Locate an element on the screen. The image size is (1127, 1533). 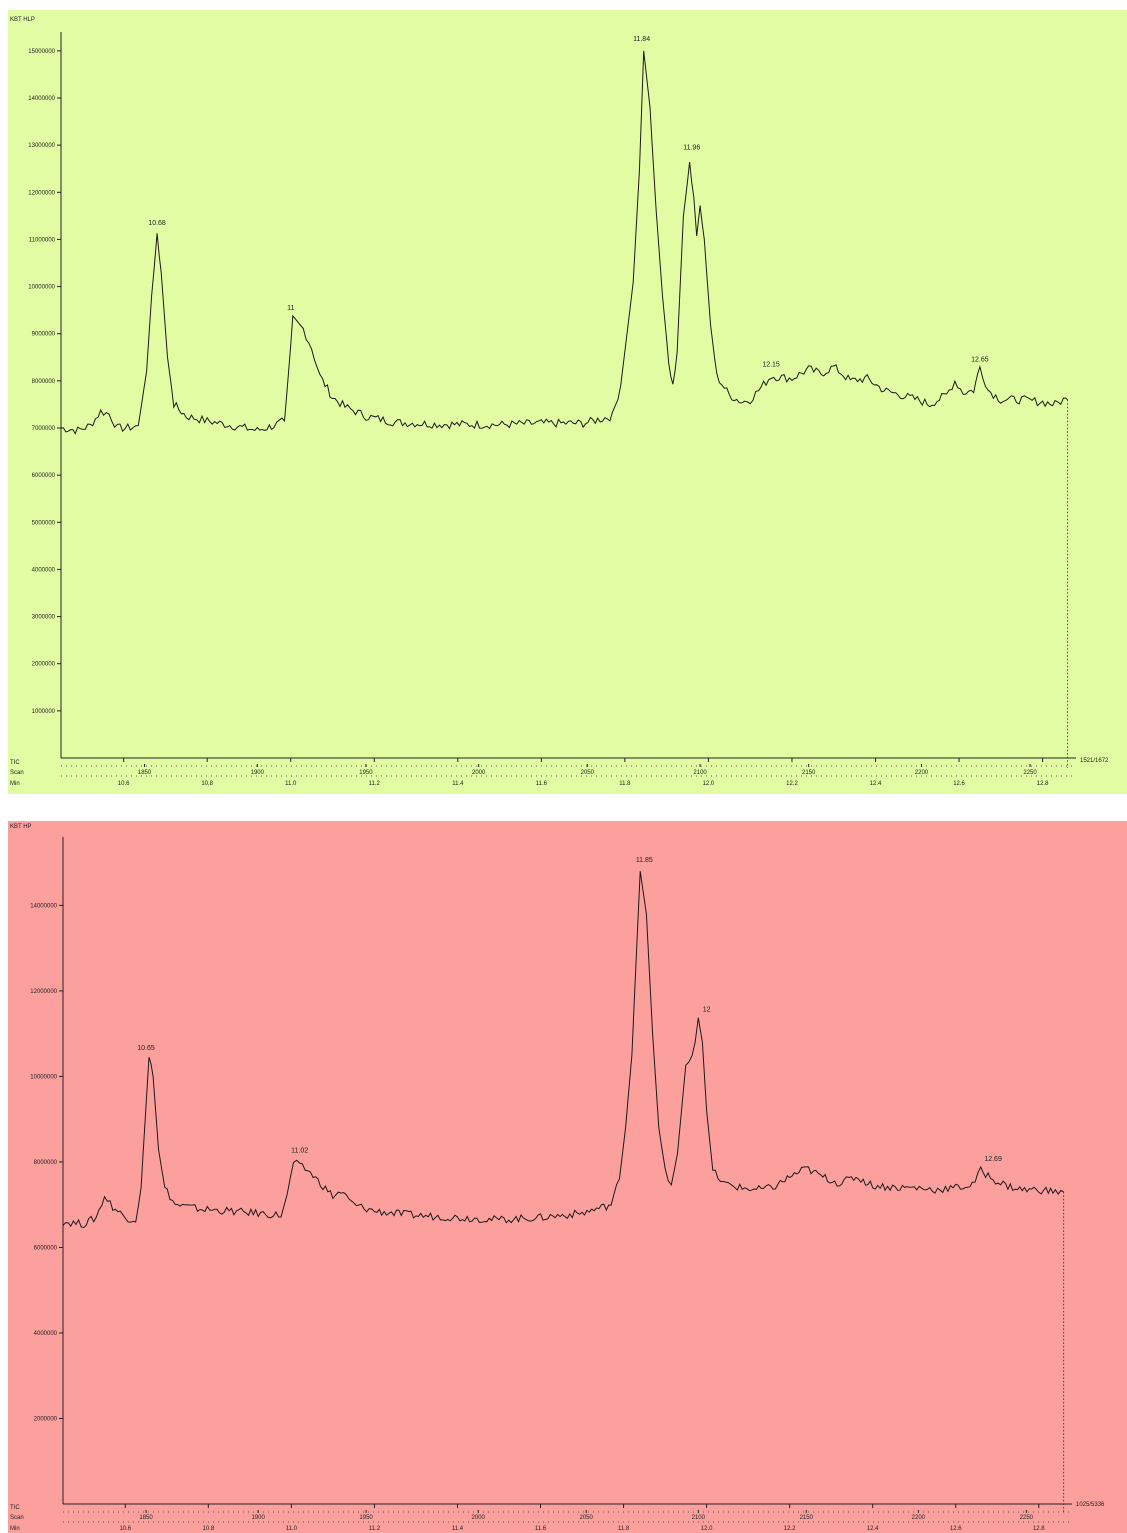
peak-label: 11 is located at coordinates (290, 308).